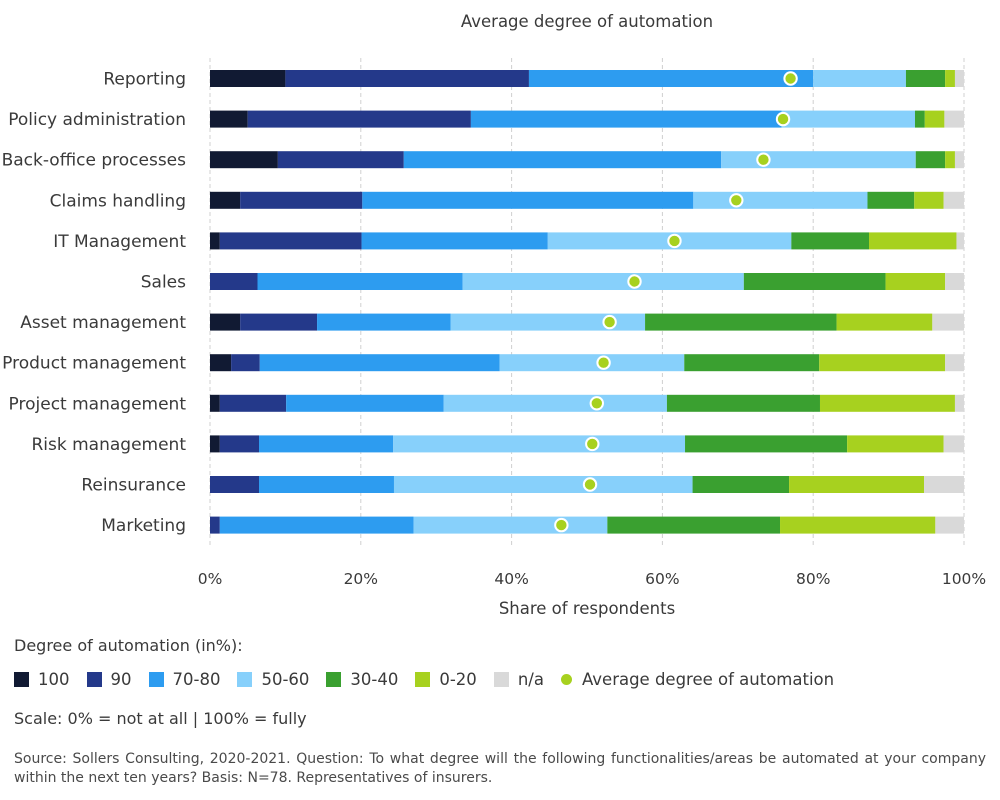 The image size is (1000, 800). What do you see at coordinates (98, 404) in the screenshot?
I see `category-label: Project management` at bounding box center [98, 404].